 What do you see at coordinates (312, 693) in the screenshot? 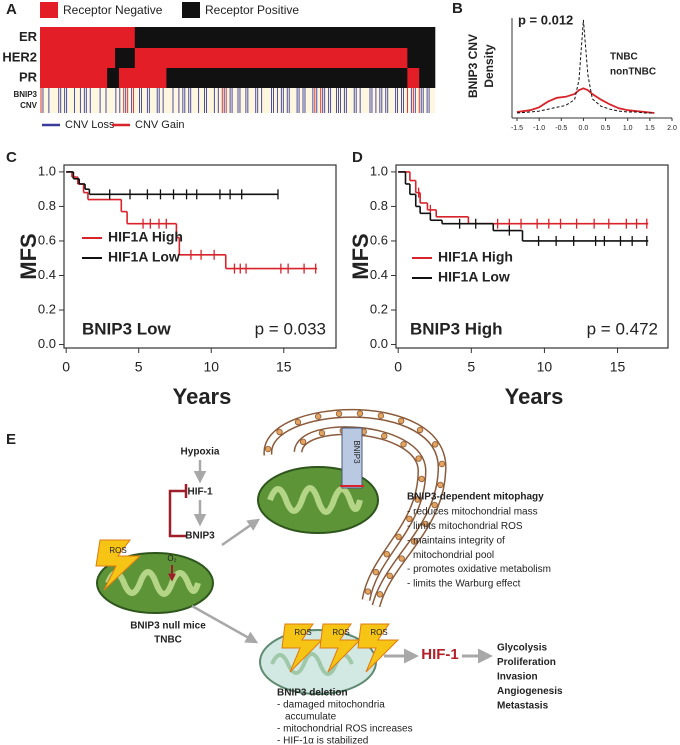
I see `list-title: BNIP3 deletion` at bounding box center [312, 693].